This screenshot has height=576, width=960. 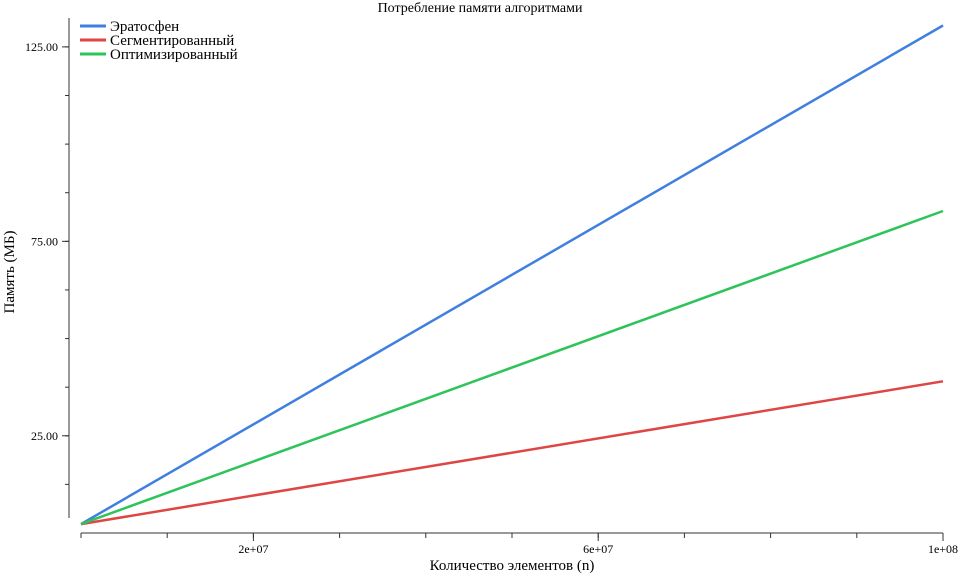 What do you see at coordinates (44, 241) in the screenshot?
I see `y-tick-label: 75.00` at bounding box center [44, 241].